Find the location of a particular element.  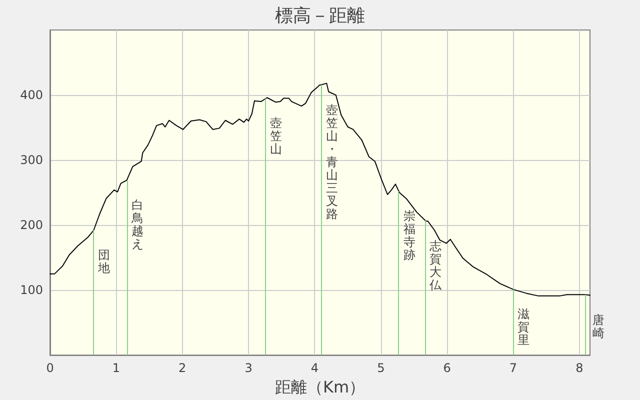

x-tick-label: 5 is located at coordinates (381, 368).